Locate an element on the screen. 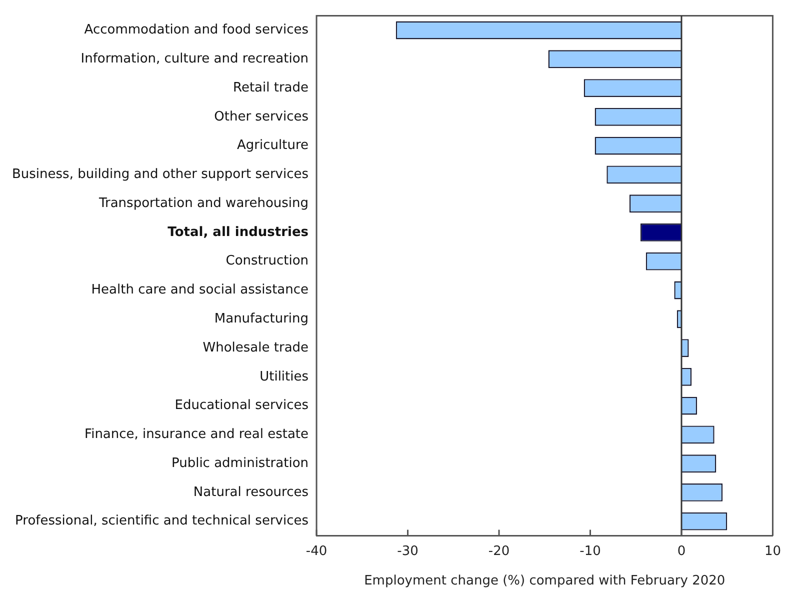 This screenshot has height=595, width=789. y-tick-label: Retail trade is located at coordinates (271, 88).